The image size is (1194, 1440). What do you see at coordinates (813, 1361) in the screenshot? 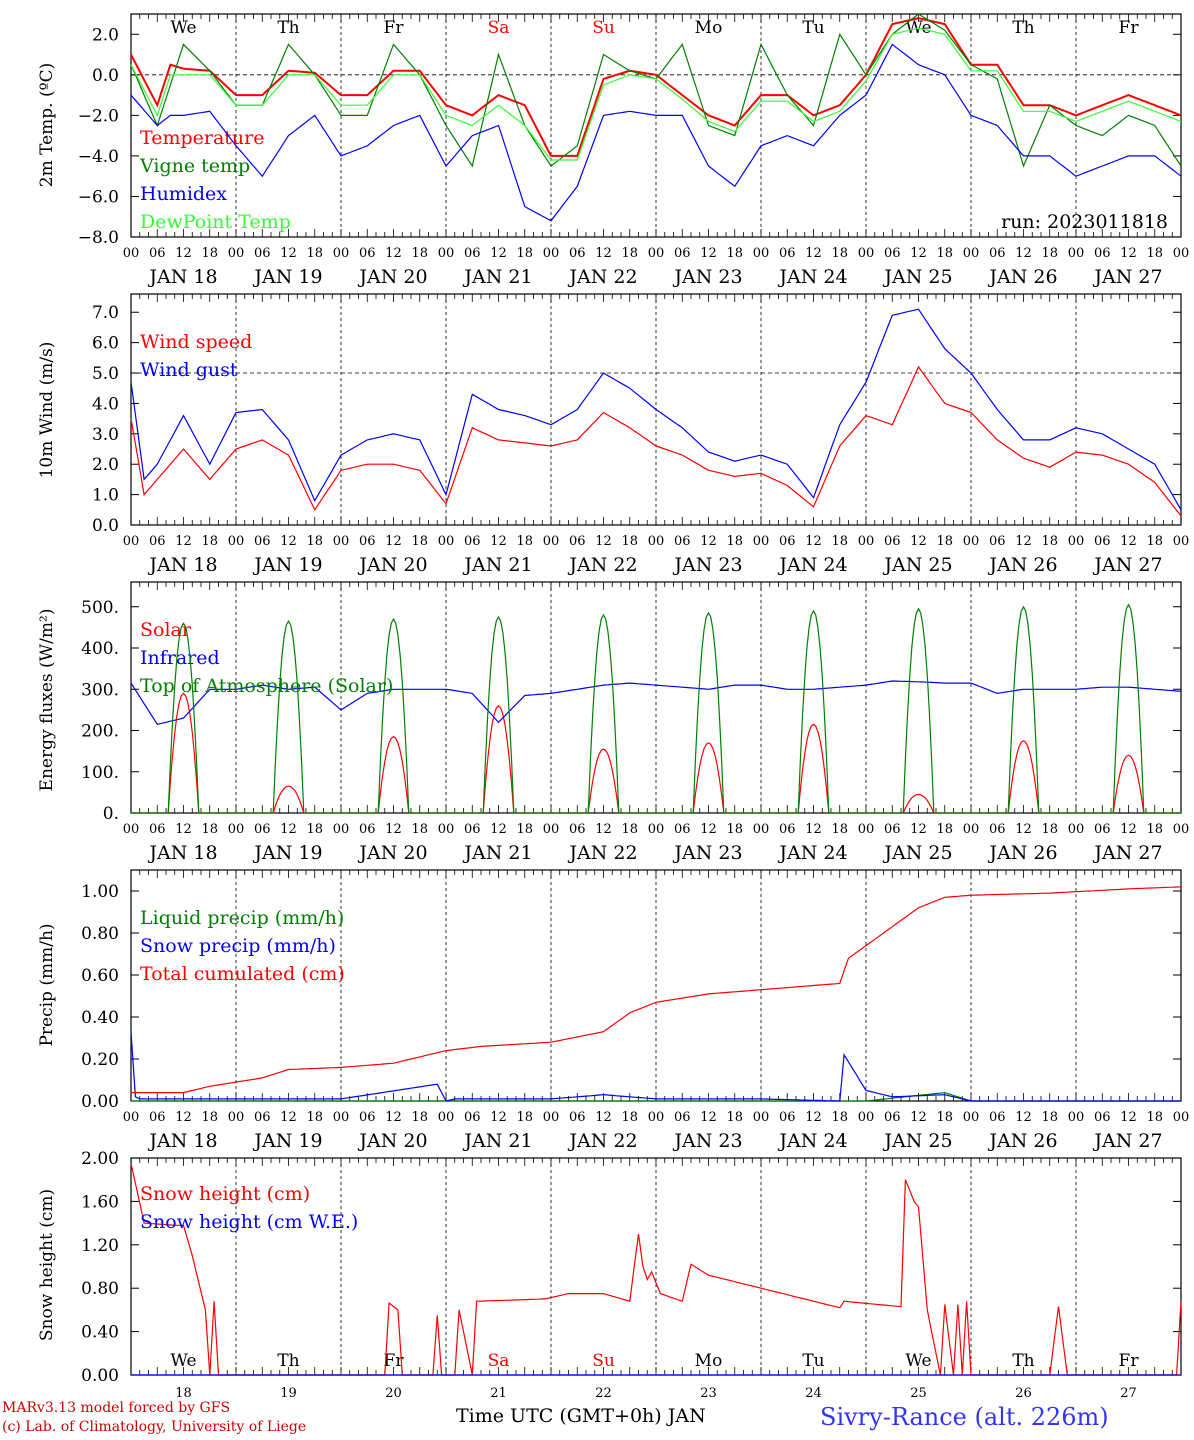
I see `weekday-label: Tu` at bounding box center [813, 1361].